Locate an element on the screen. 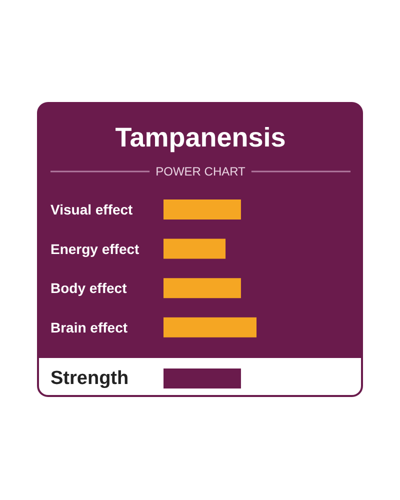  y-tick-label: Visual effect is located at coordinates (92, 210).